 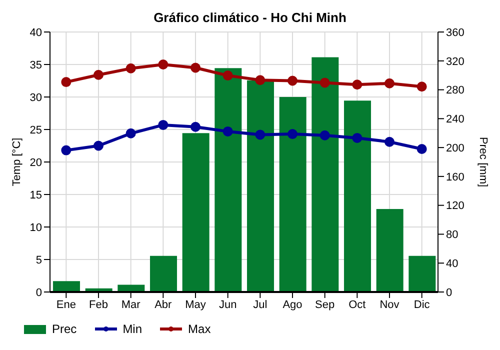 I want to click on legend-label: Prec, so click(x=64, y=329).